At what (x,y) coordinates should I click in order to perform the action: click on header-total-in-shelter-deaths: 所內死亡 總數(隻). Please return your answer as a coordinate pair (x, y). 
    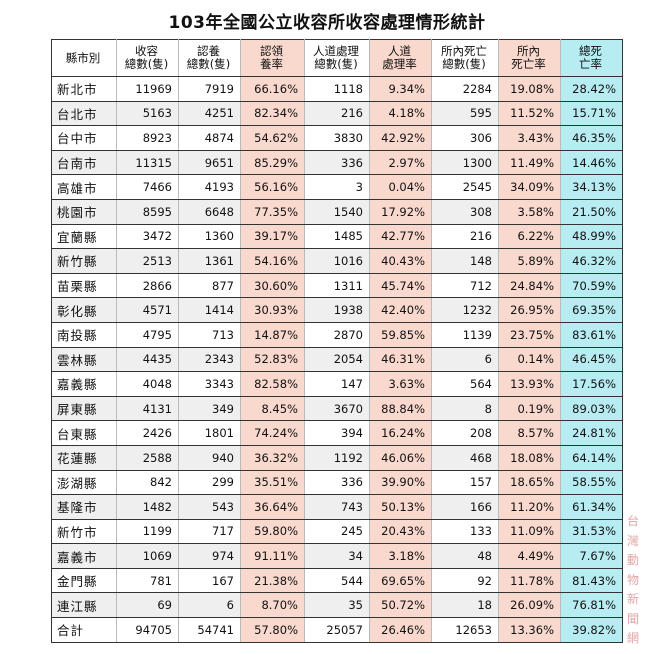
    Looking at the image, I should click on (465, 58).